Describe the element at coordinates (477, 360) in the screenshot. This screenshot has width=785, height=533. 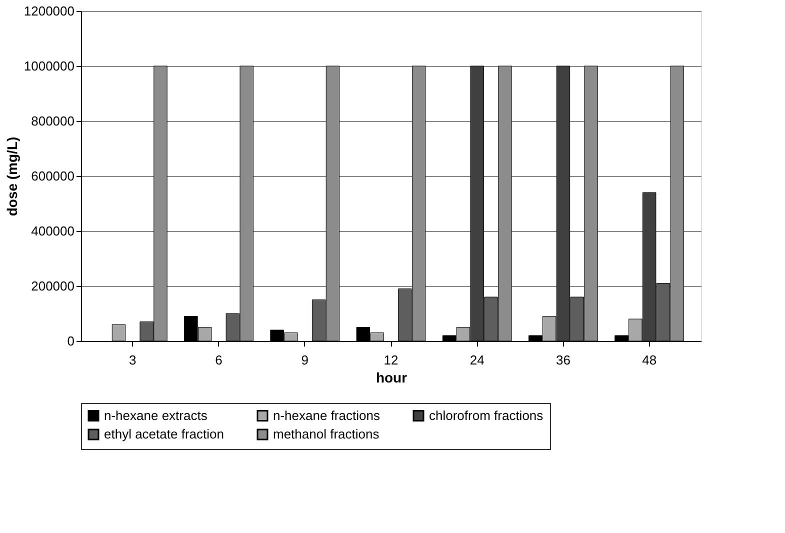
I see `x-tick-label: 24` at that location.